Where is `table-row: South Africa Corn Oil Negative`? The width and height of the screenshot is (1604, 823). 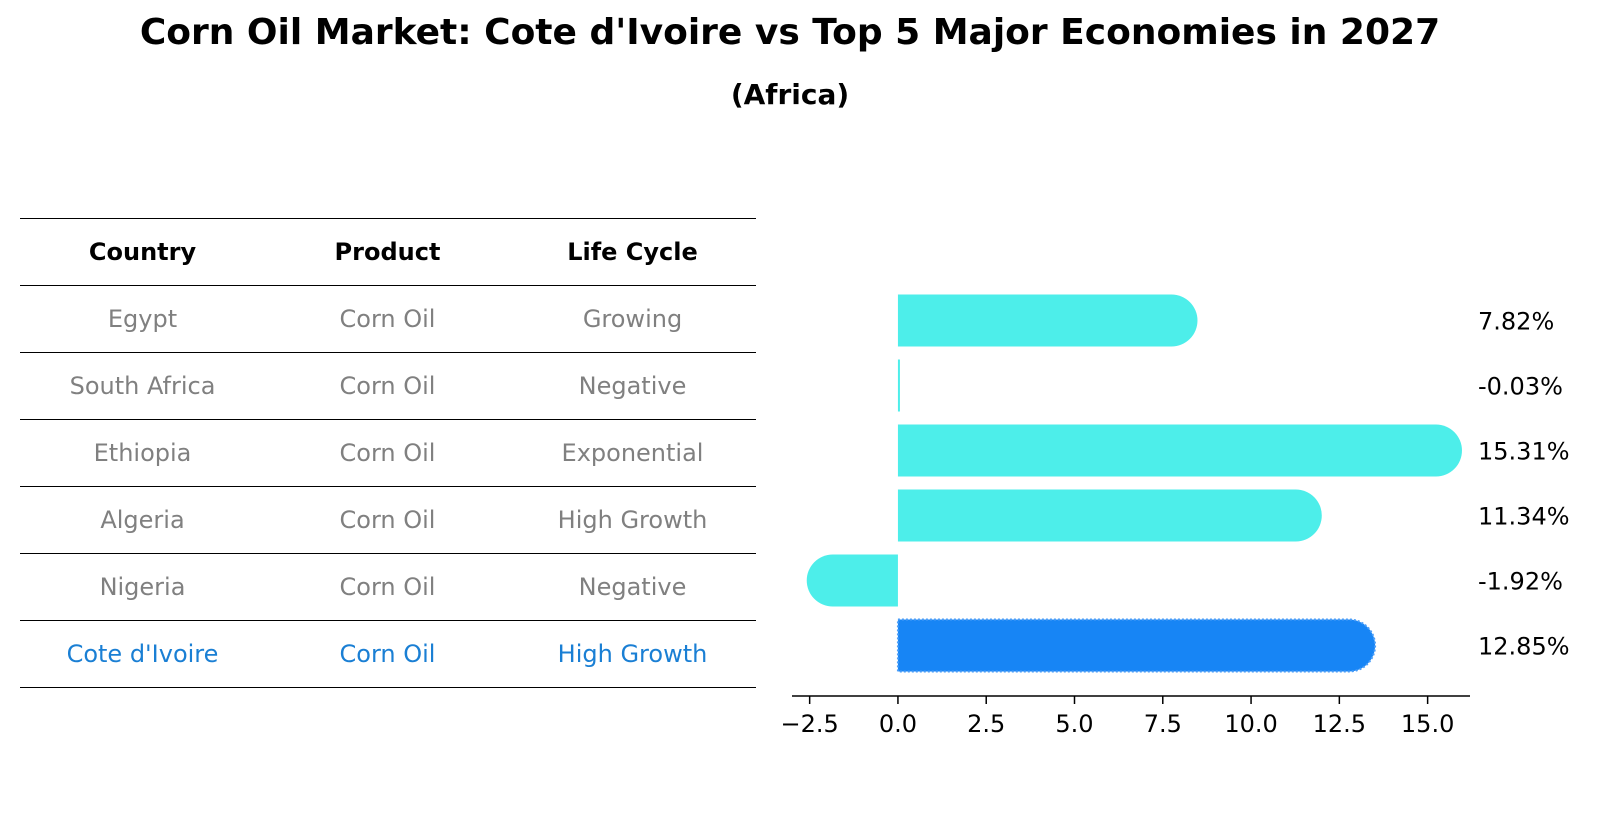 table-row: South Africa Corn Oil Negative is located at coordinates (388, 385).